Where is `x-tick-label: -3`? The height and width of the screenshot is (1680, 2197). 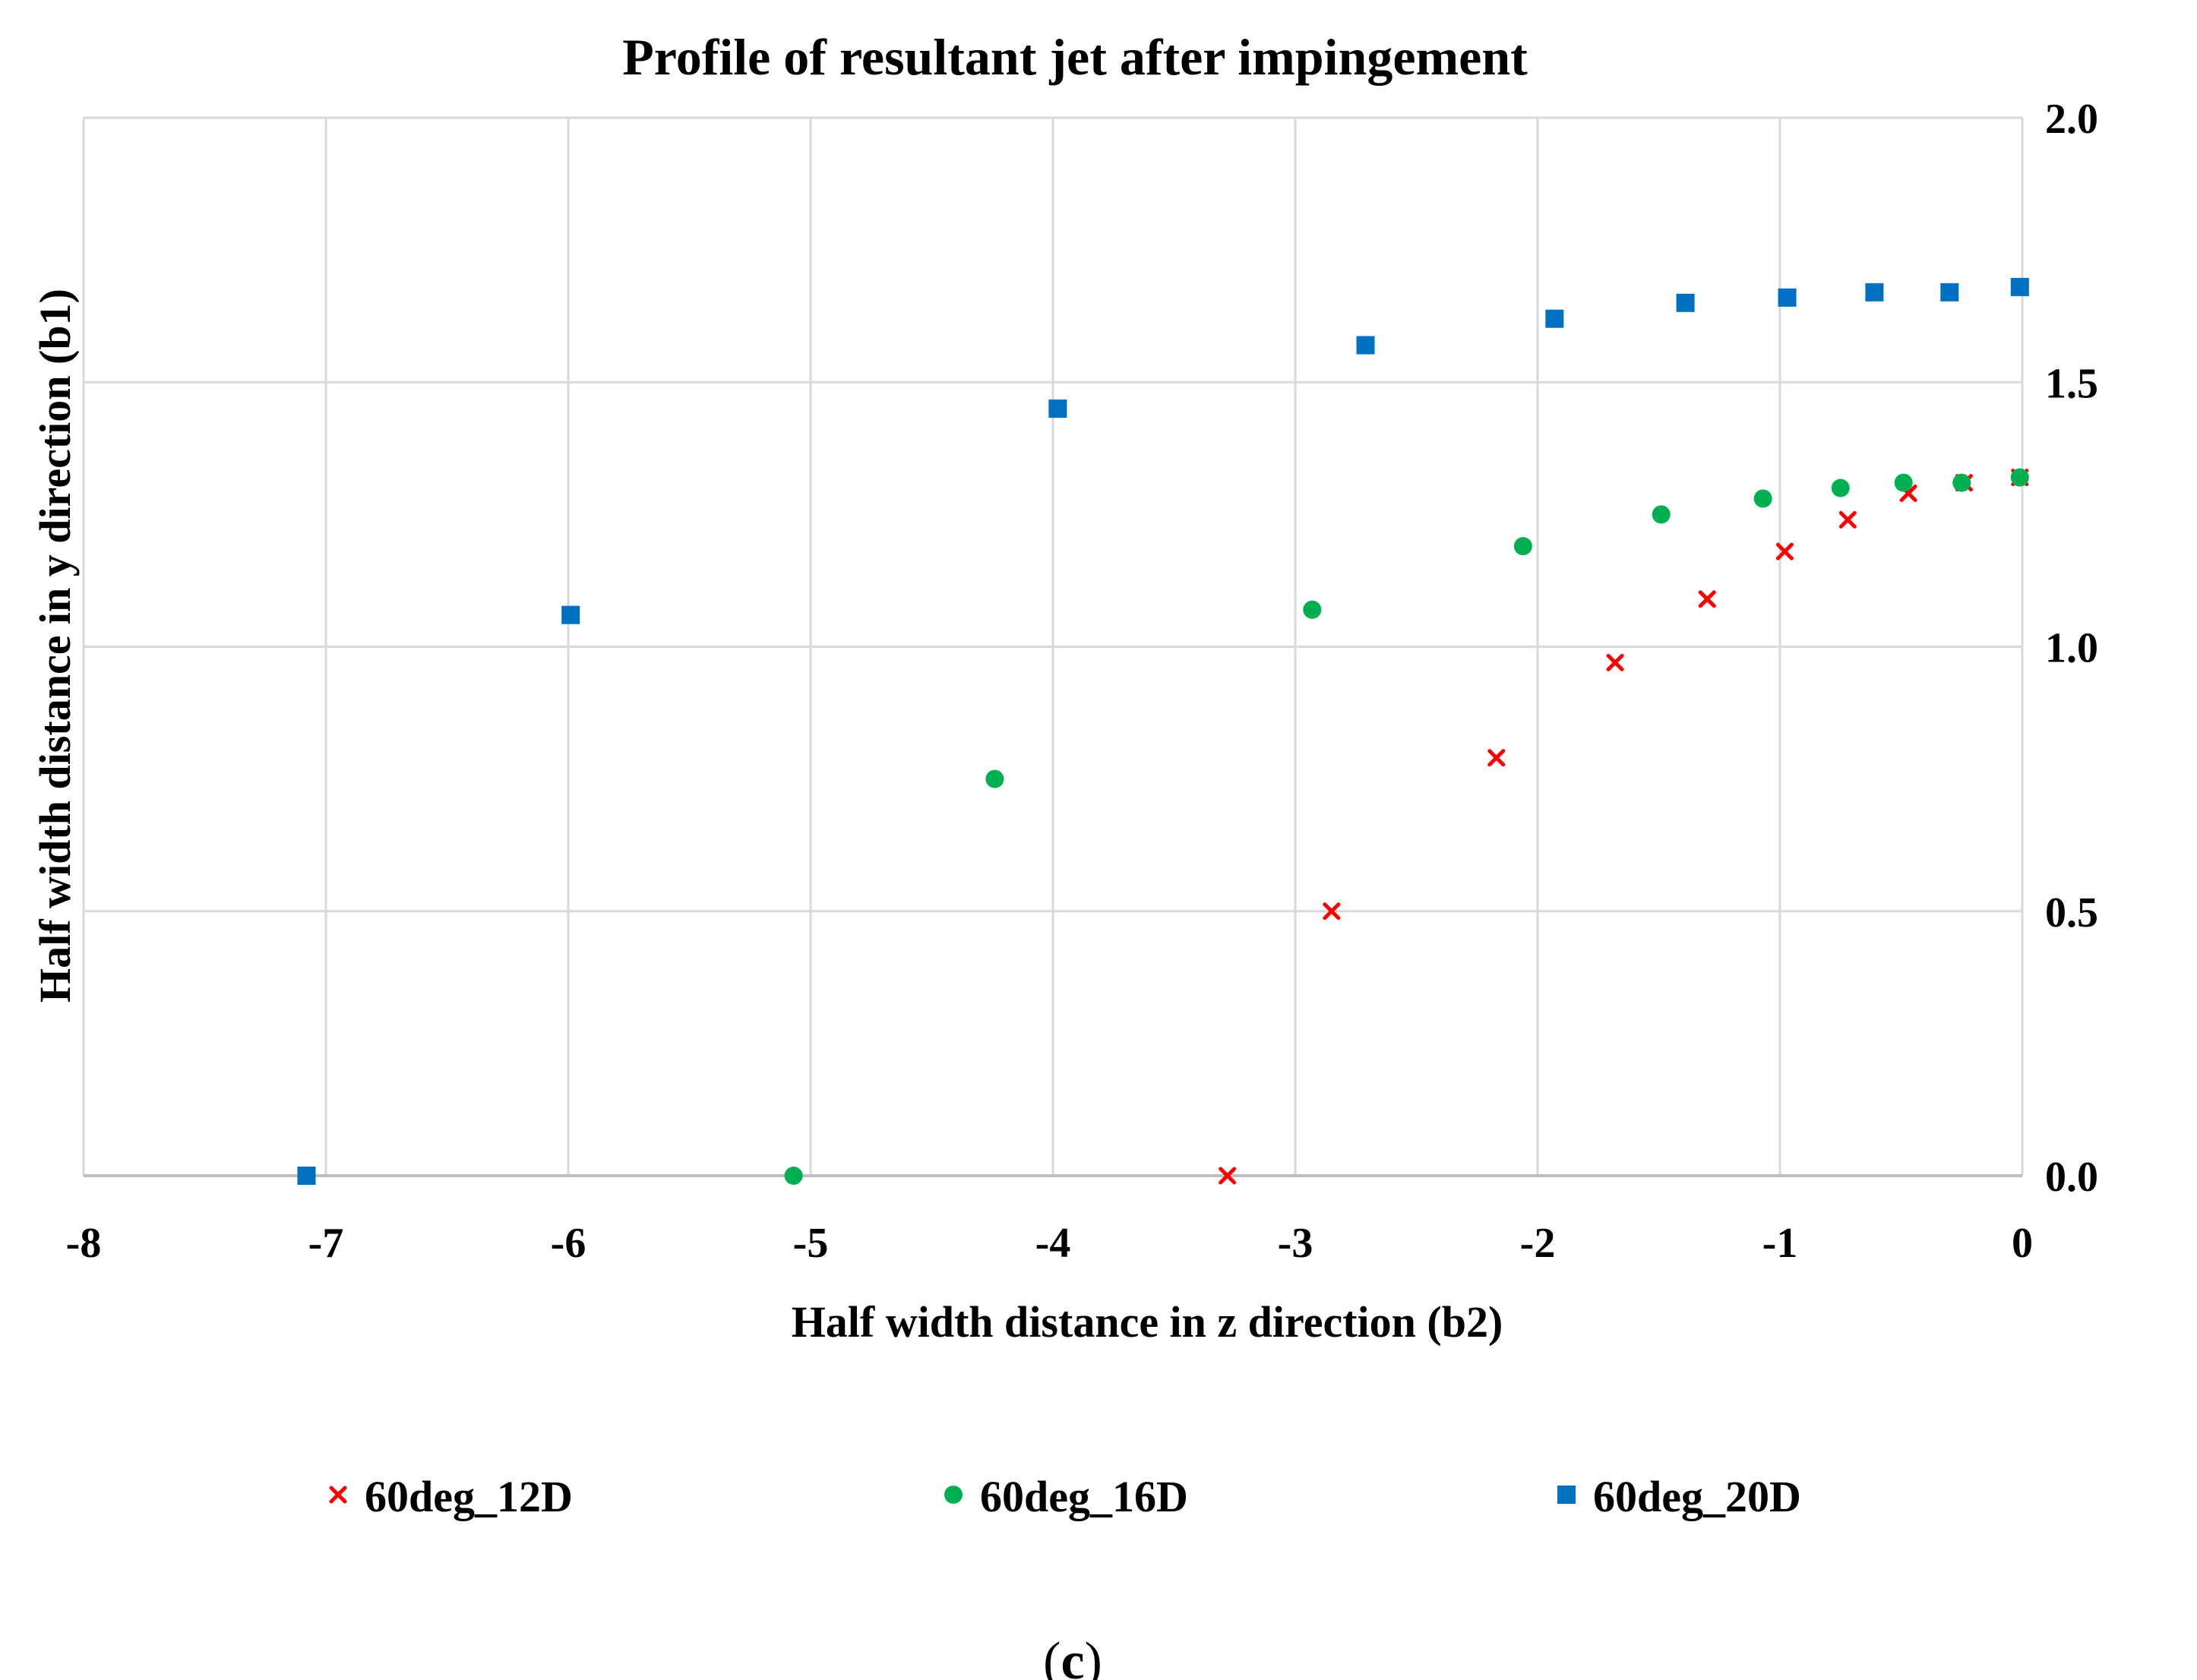 x-tick-label: -3 is located at coordinates (1295, 1244).